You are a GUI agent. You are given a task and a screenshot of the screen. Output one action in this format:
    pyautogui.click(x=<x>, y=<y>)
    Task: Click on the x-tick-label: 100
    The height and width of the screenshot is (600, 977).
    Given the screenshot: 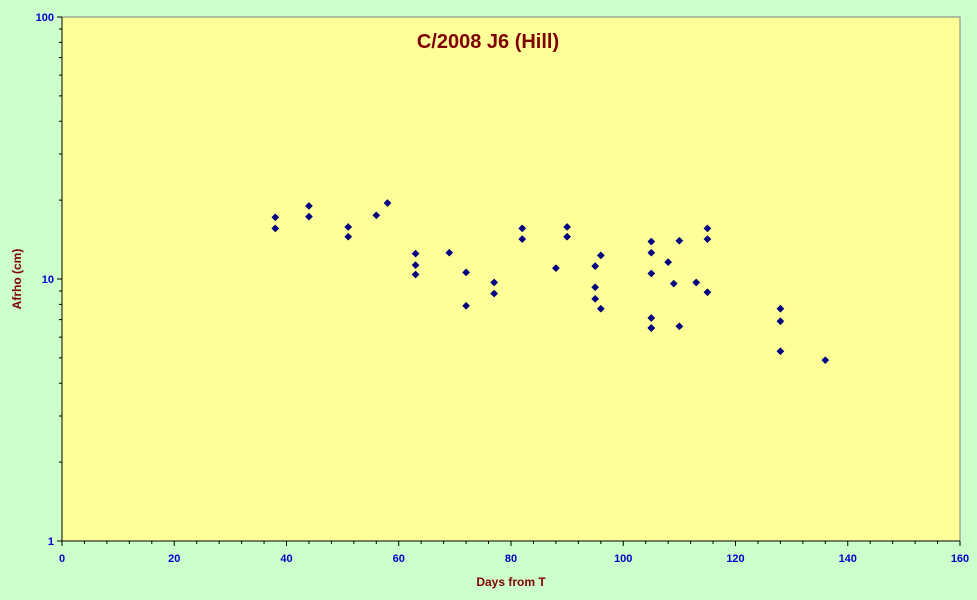 What is the action you would take?
    pyautogui.click(x=623, y=559)
    